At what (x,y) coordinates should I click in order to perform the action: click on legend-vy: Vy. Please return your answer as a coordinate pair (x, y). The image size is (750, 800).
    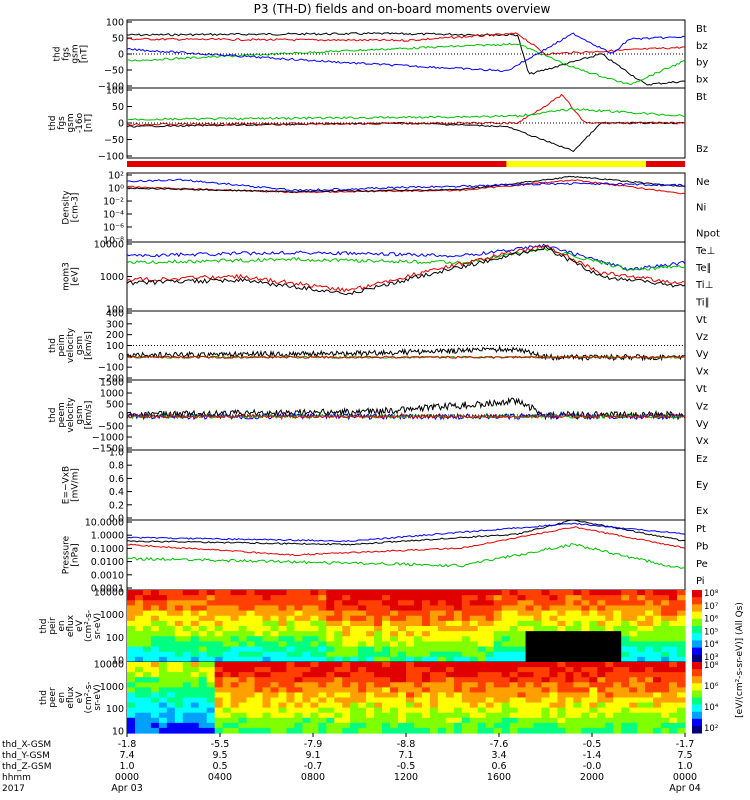
    Looking at the image, I should click on (702, 424).